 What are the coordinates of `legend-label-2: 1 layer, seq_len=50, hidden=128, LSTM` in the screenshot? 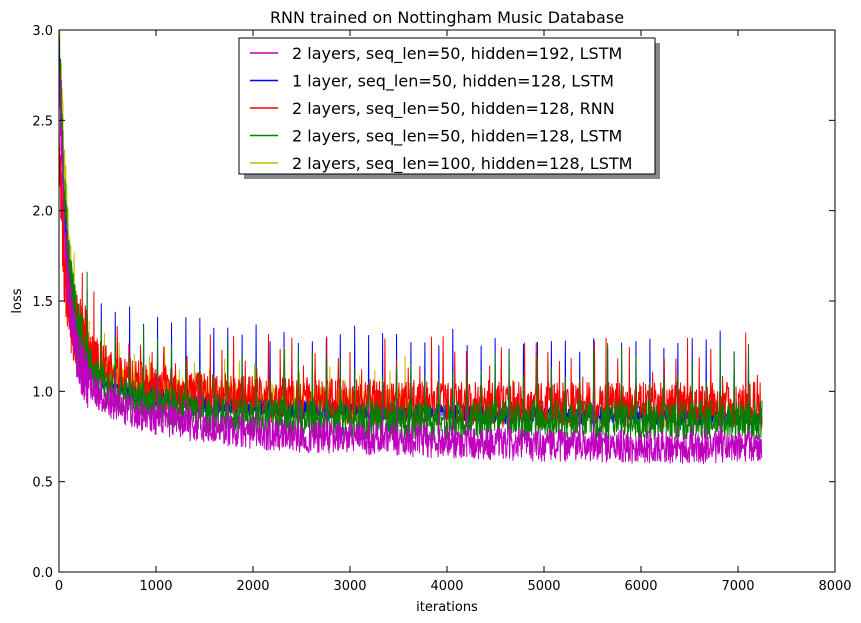 It's located at (453, 82).